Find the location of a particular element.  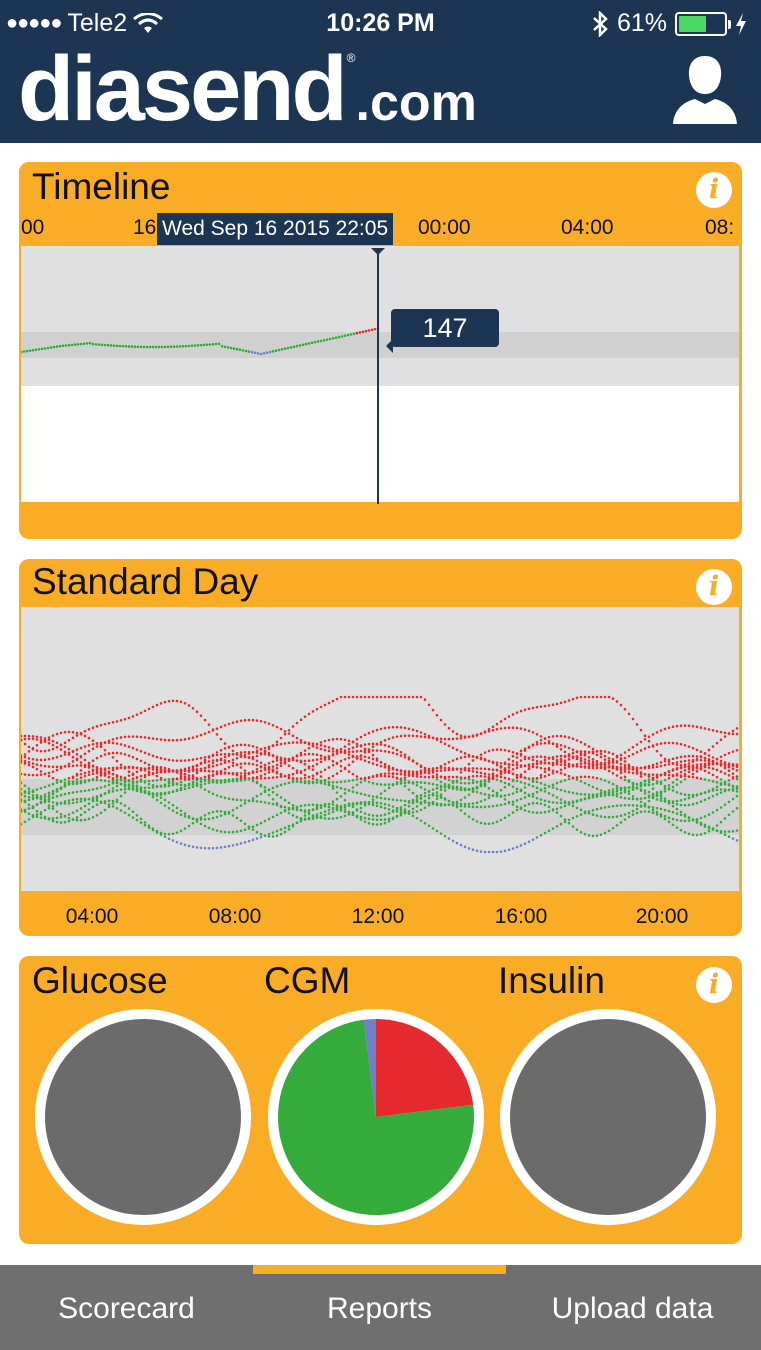

standard-day-tick: 20:00 is located at coordinates (662, 916).